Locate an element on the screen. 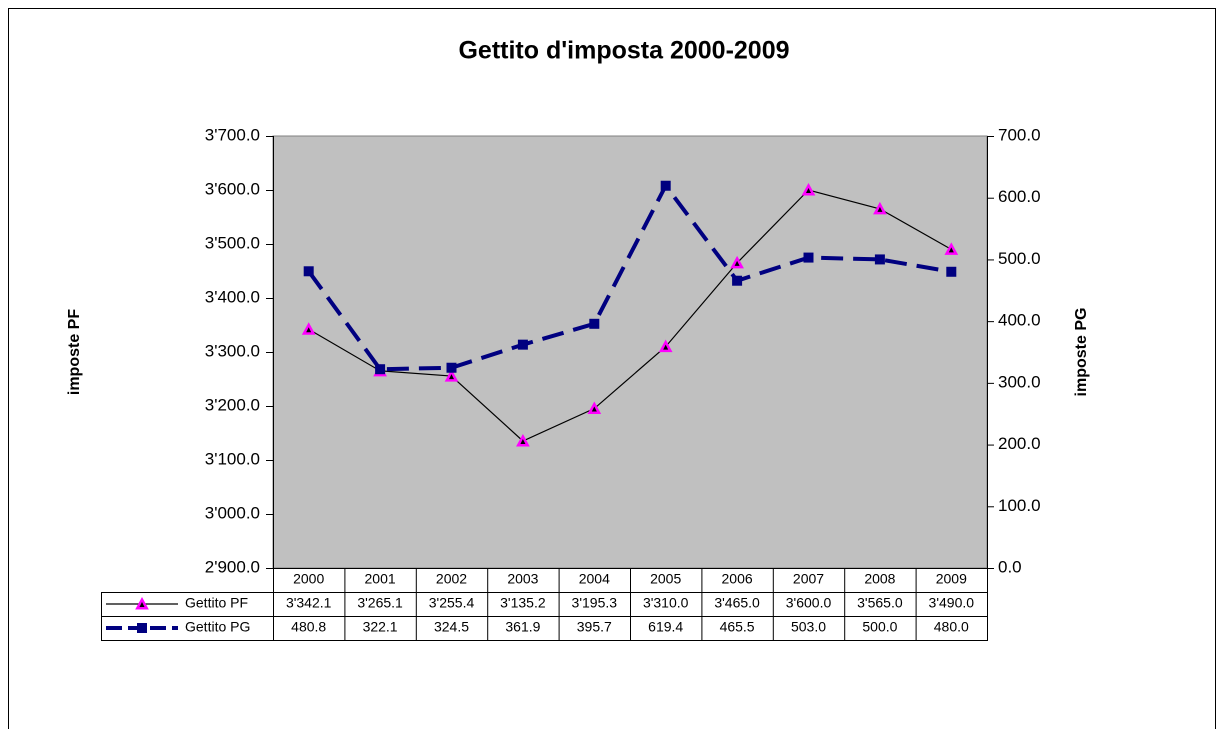 This screenshot has width=1224, height=729. legend-label: Gettito PF is located at coordinates (216, 603).